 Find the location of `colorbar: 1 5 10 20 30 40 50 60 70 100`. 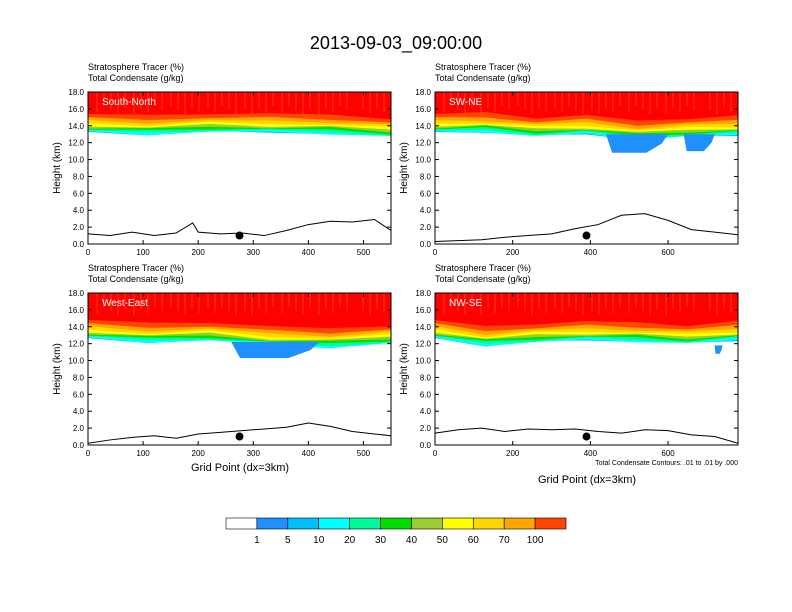

colorbar: 1 5 10 20 30 40 50 60 70 100 is located at coordinates (396, 531).